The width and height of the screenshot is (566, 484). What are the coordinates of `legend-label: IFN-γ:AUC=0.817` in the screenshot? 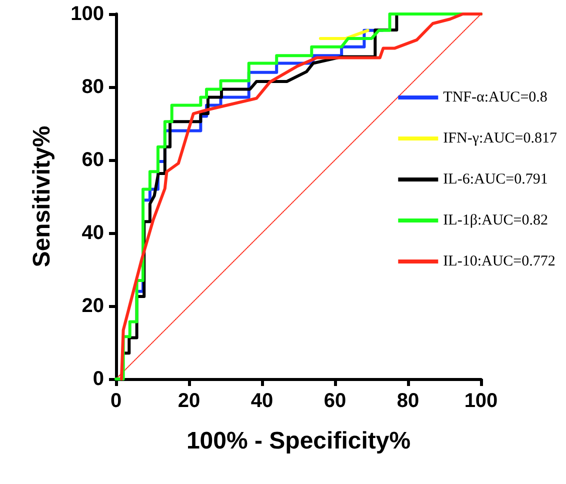 It's located at (500, 138).